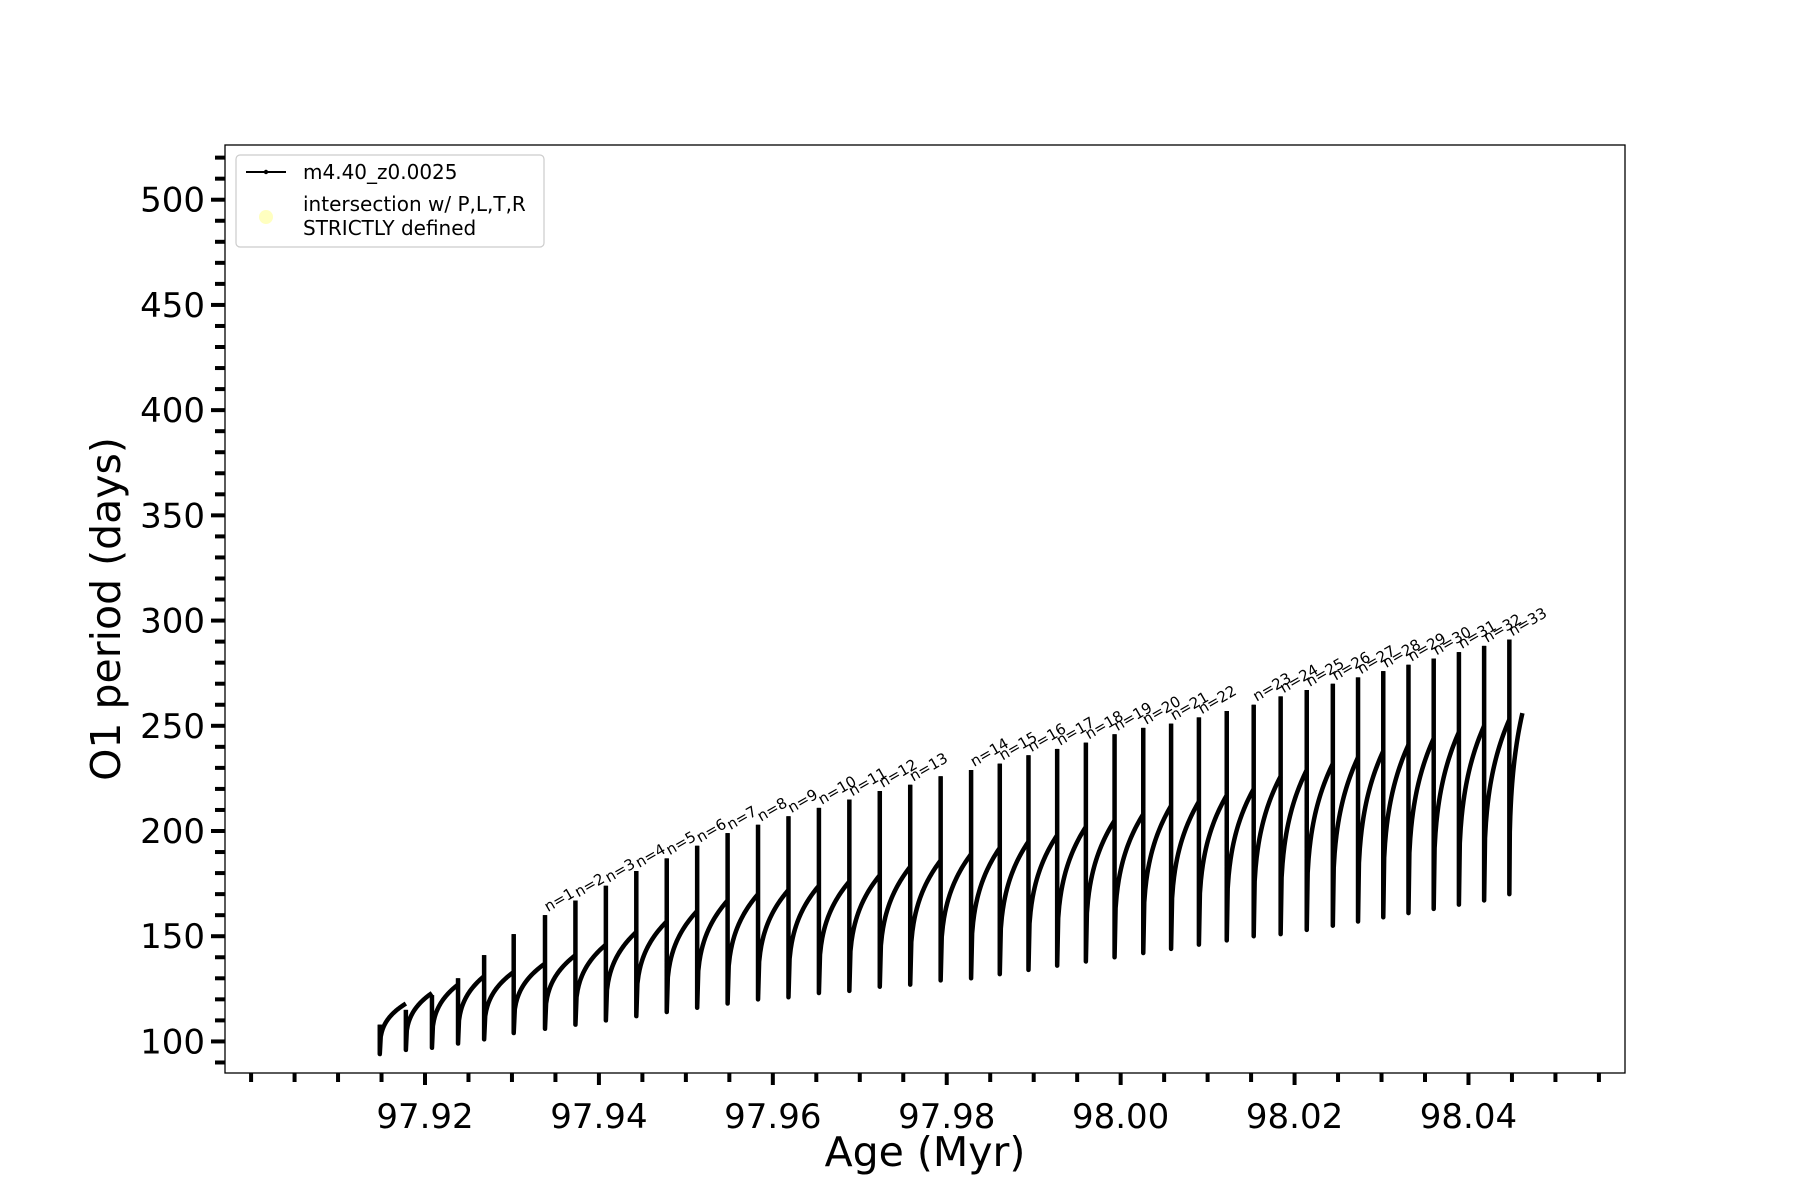 The height and width of the screenshot is (1200, 1800). What do you see at coordinates (946, 1117) in the screenshot?
I see `x-tick-label: 97.98` at bounding box center [946, 1117].